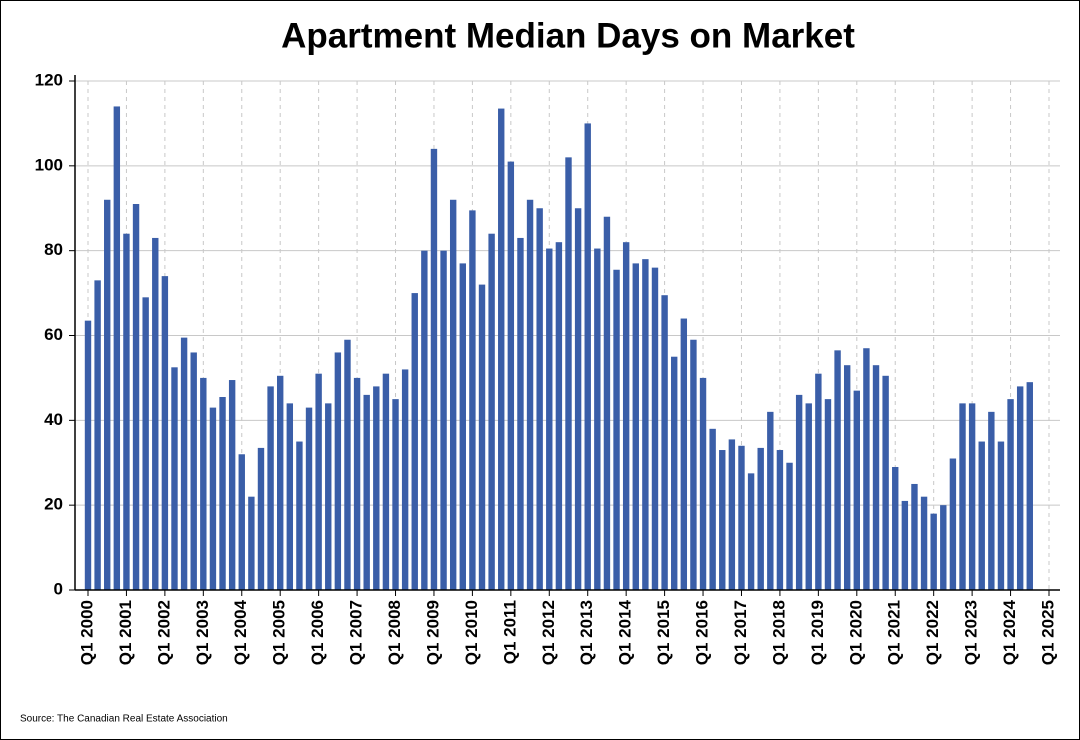 This screenshot has width=1080, height=740. I want to click on x-tick-label: Q1 2018, so click(778, 632).